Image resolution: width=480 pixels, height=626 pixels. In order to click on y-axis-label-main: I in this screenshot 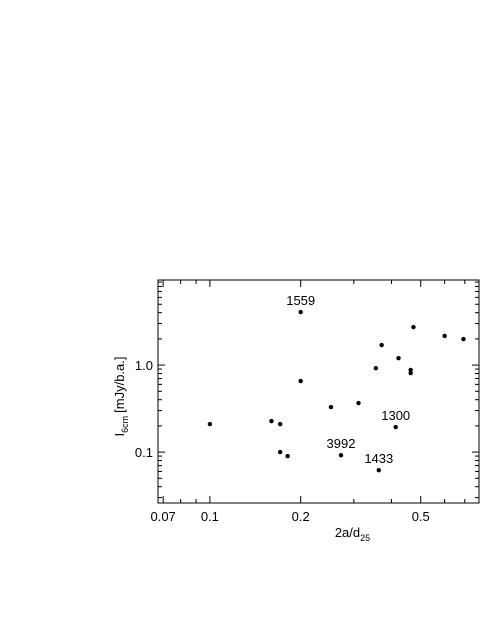, I will do `click(119, 435)`.